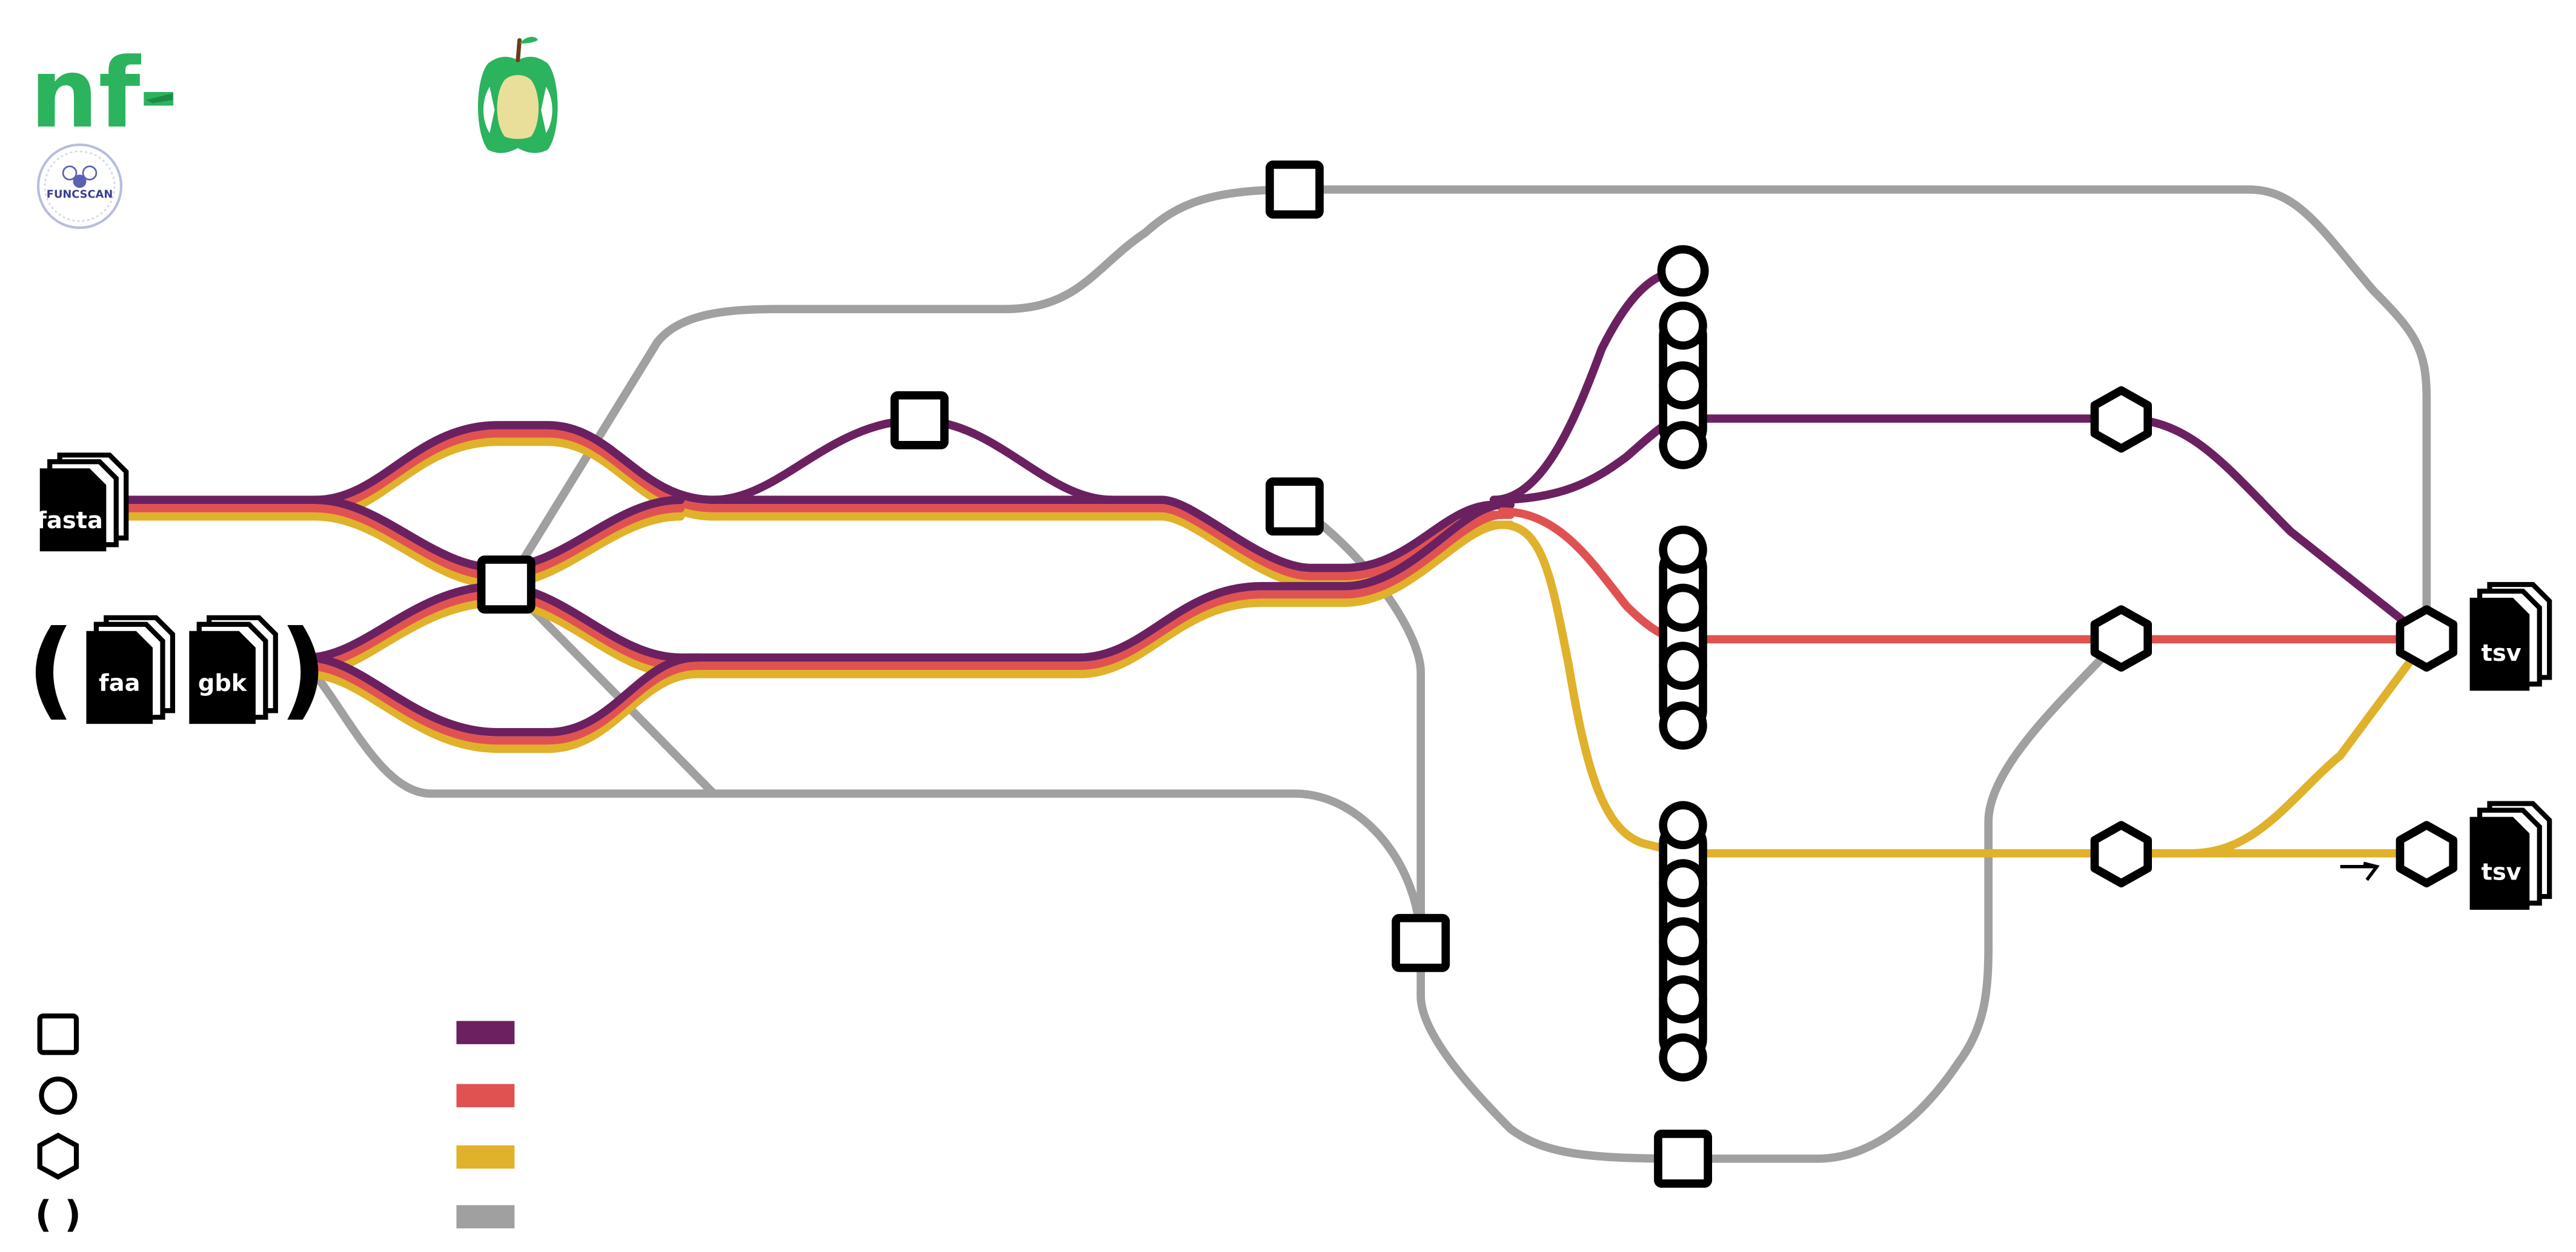  I want to click on circle-chain-purple, so click(1683, 357).